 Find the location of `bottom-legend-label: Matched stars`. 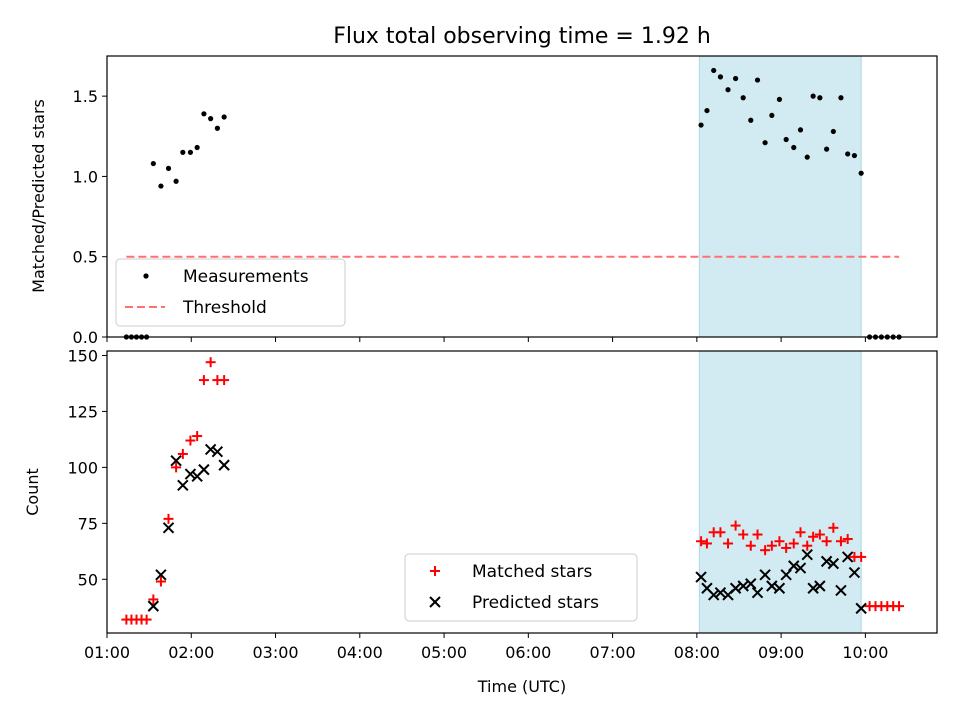

bottom-legend-label: Matched stars is located at coordinates (532, 572).